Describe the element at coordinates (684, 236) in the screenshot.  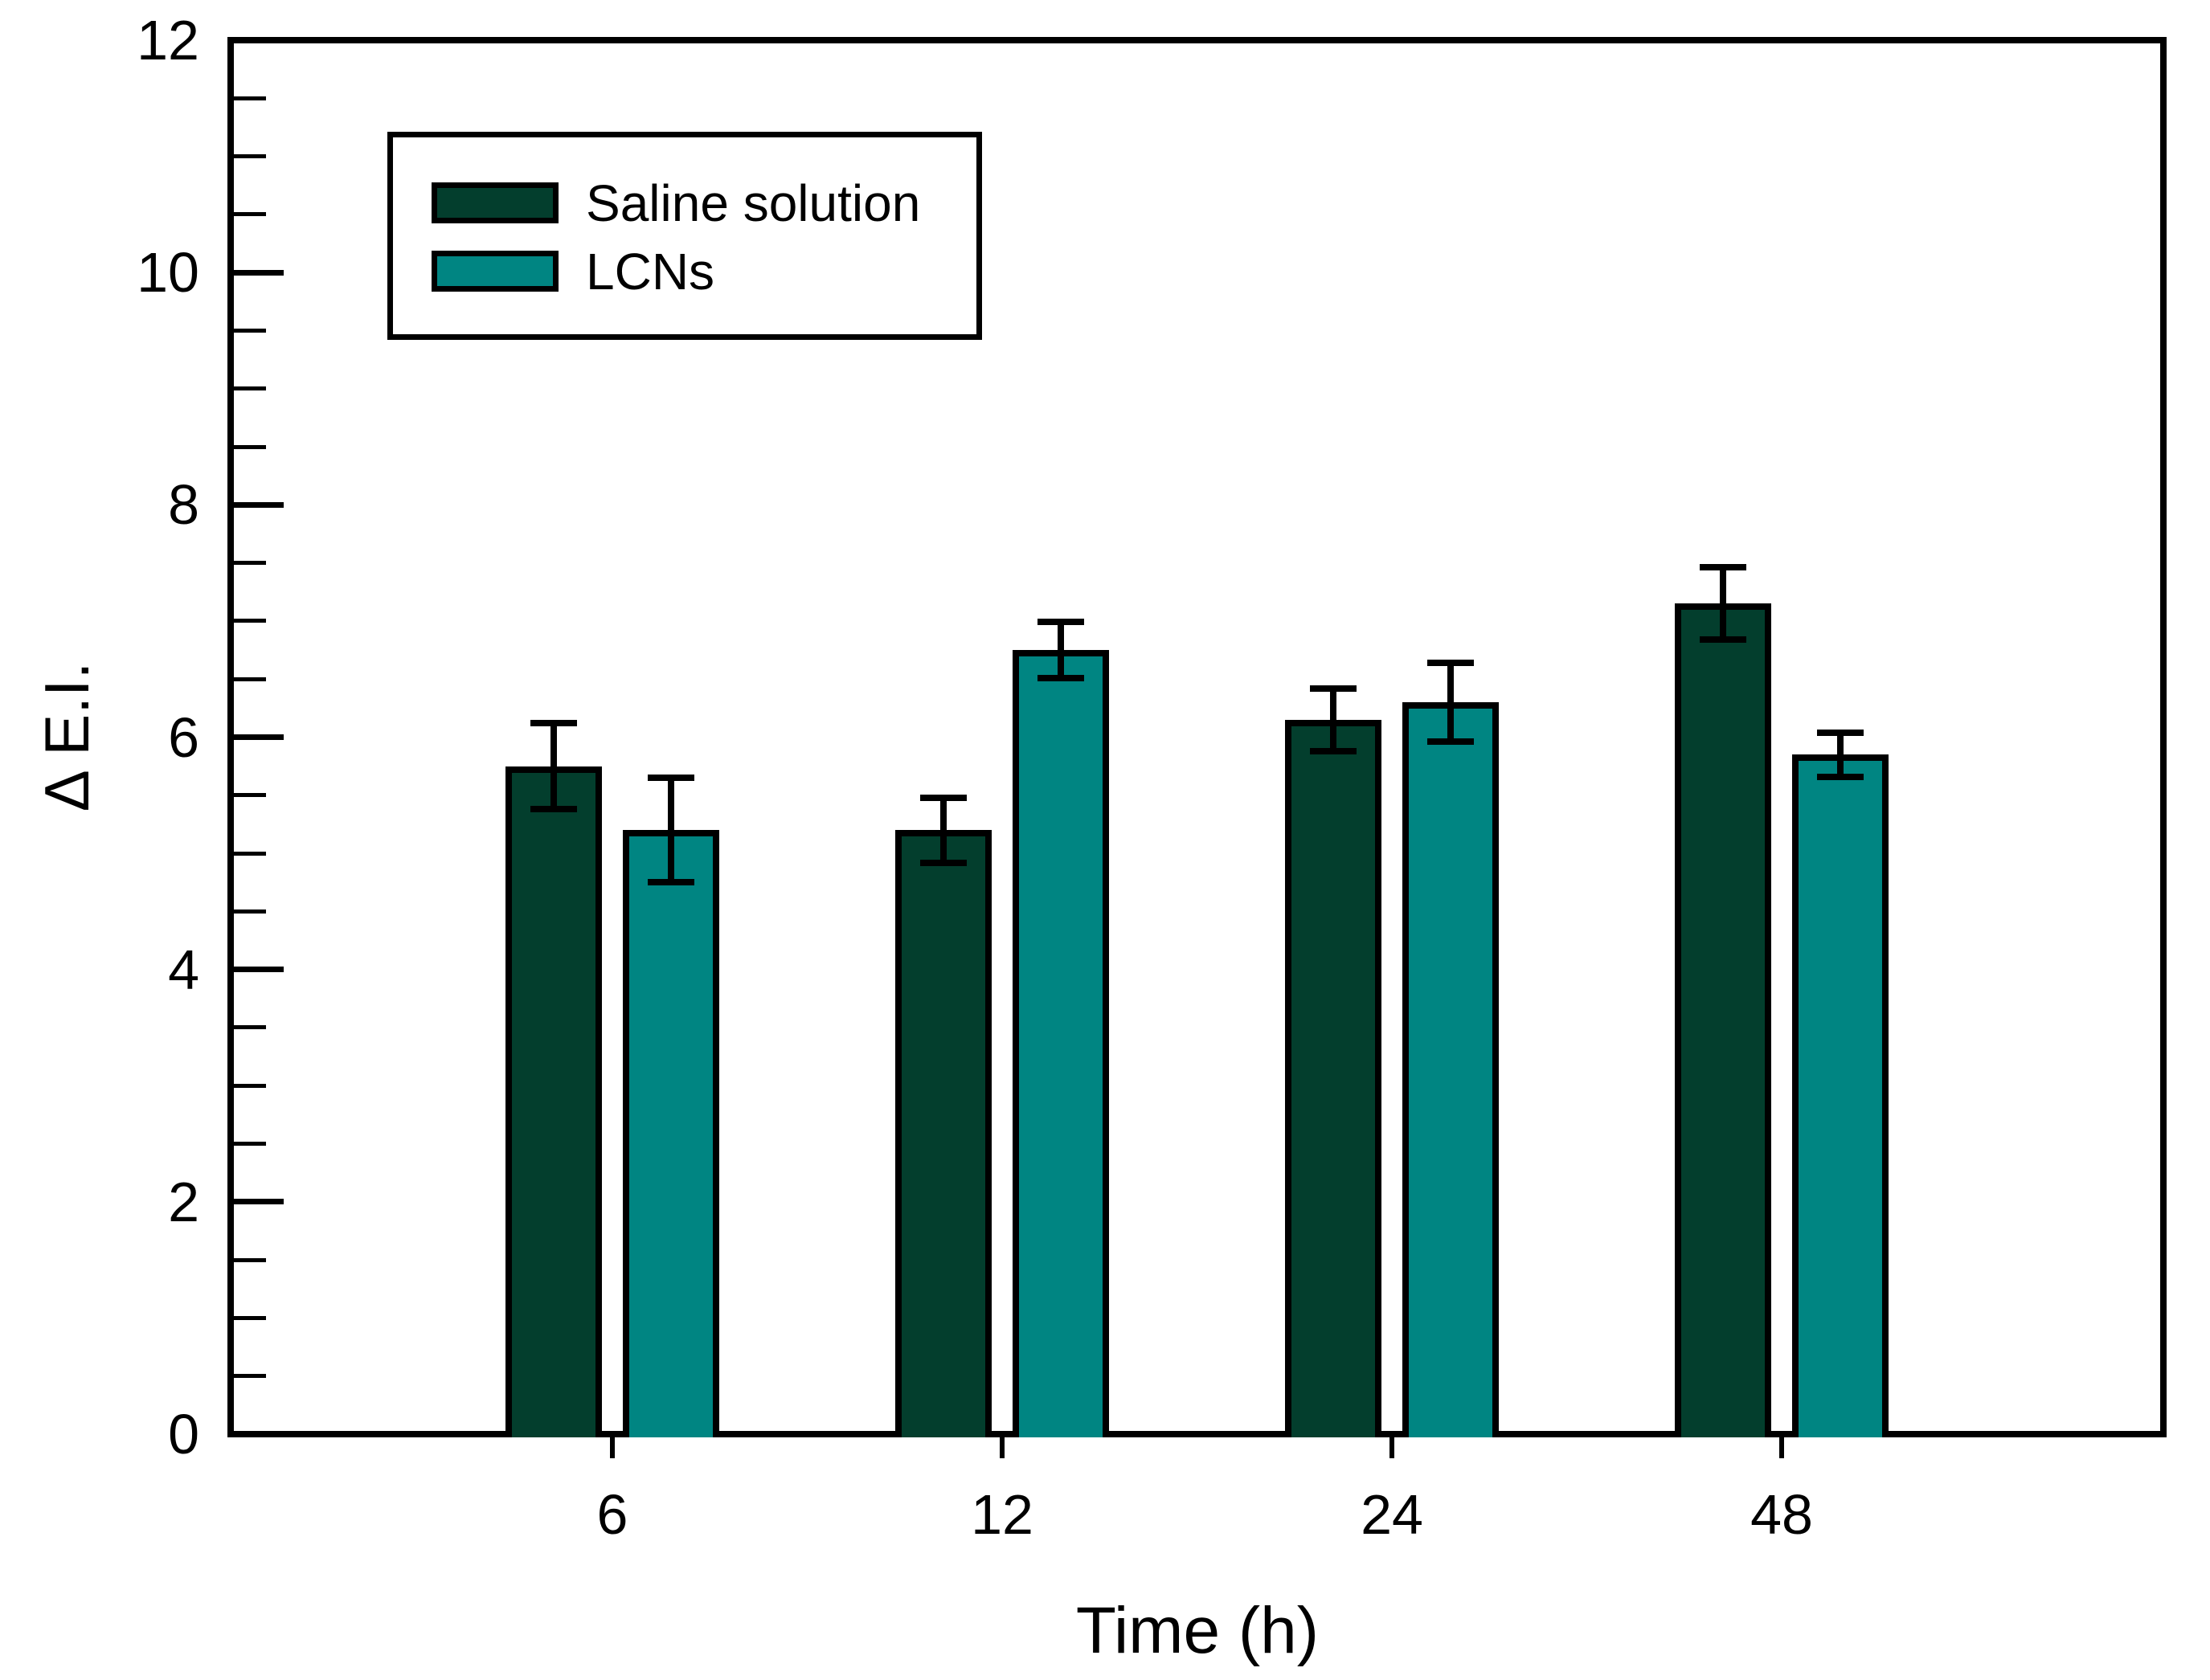
I see `legend: Saline solution LCNs` at that location.